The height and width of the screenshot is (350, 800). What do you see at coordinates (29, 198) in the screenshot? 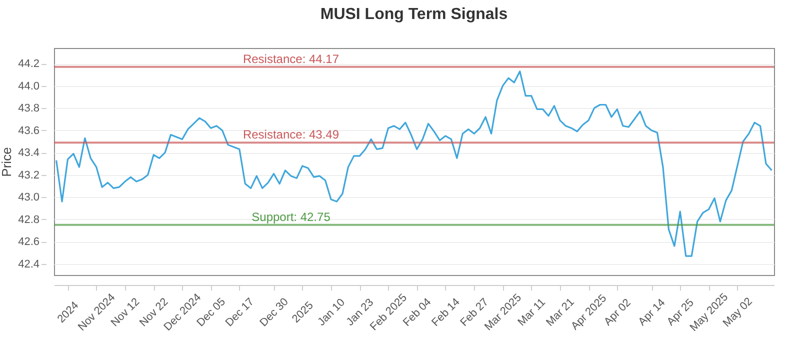
I see `y-tick-label: 43.0` at bounding box center [29, 198].